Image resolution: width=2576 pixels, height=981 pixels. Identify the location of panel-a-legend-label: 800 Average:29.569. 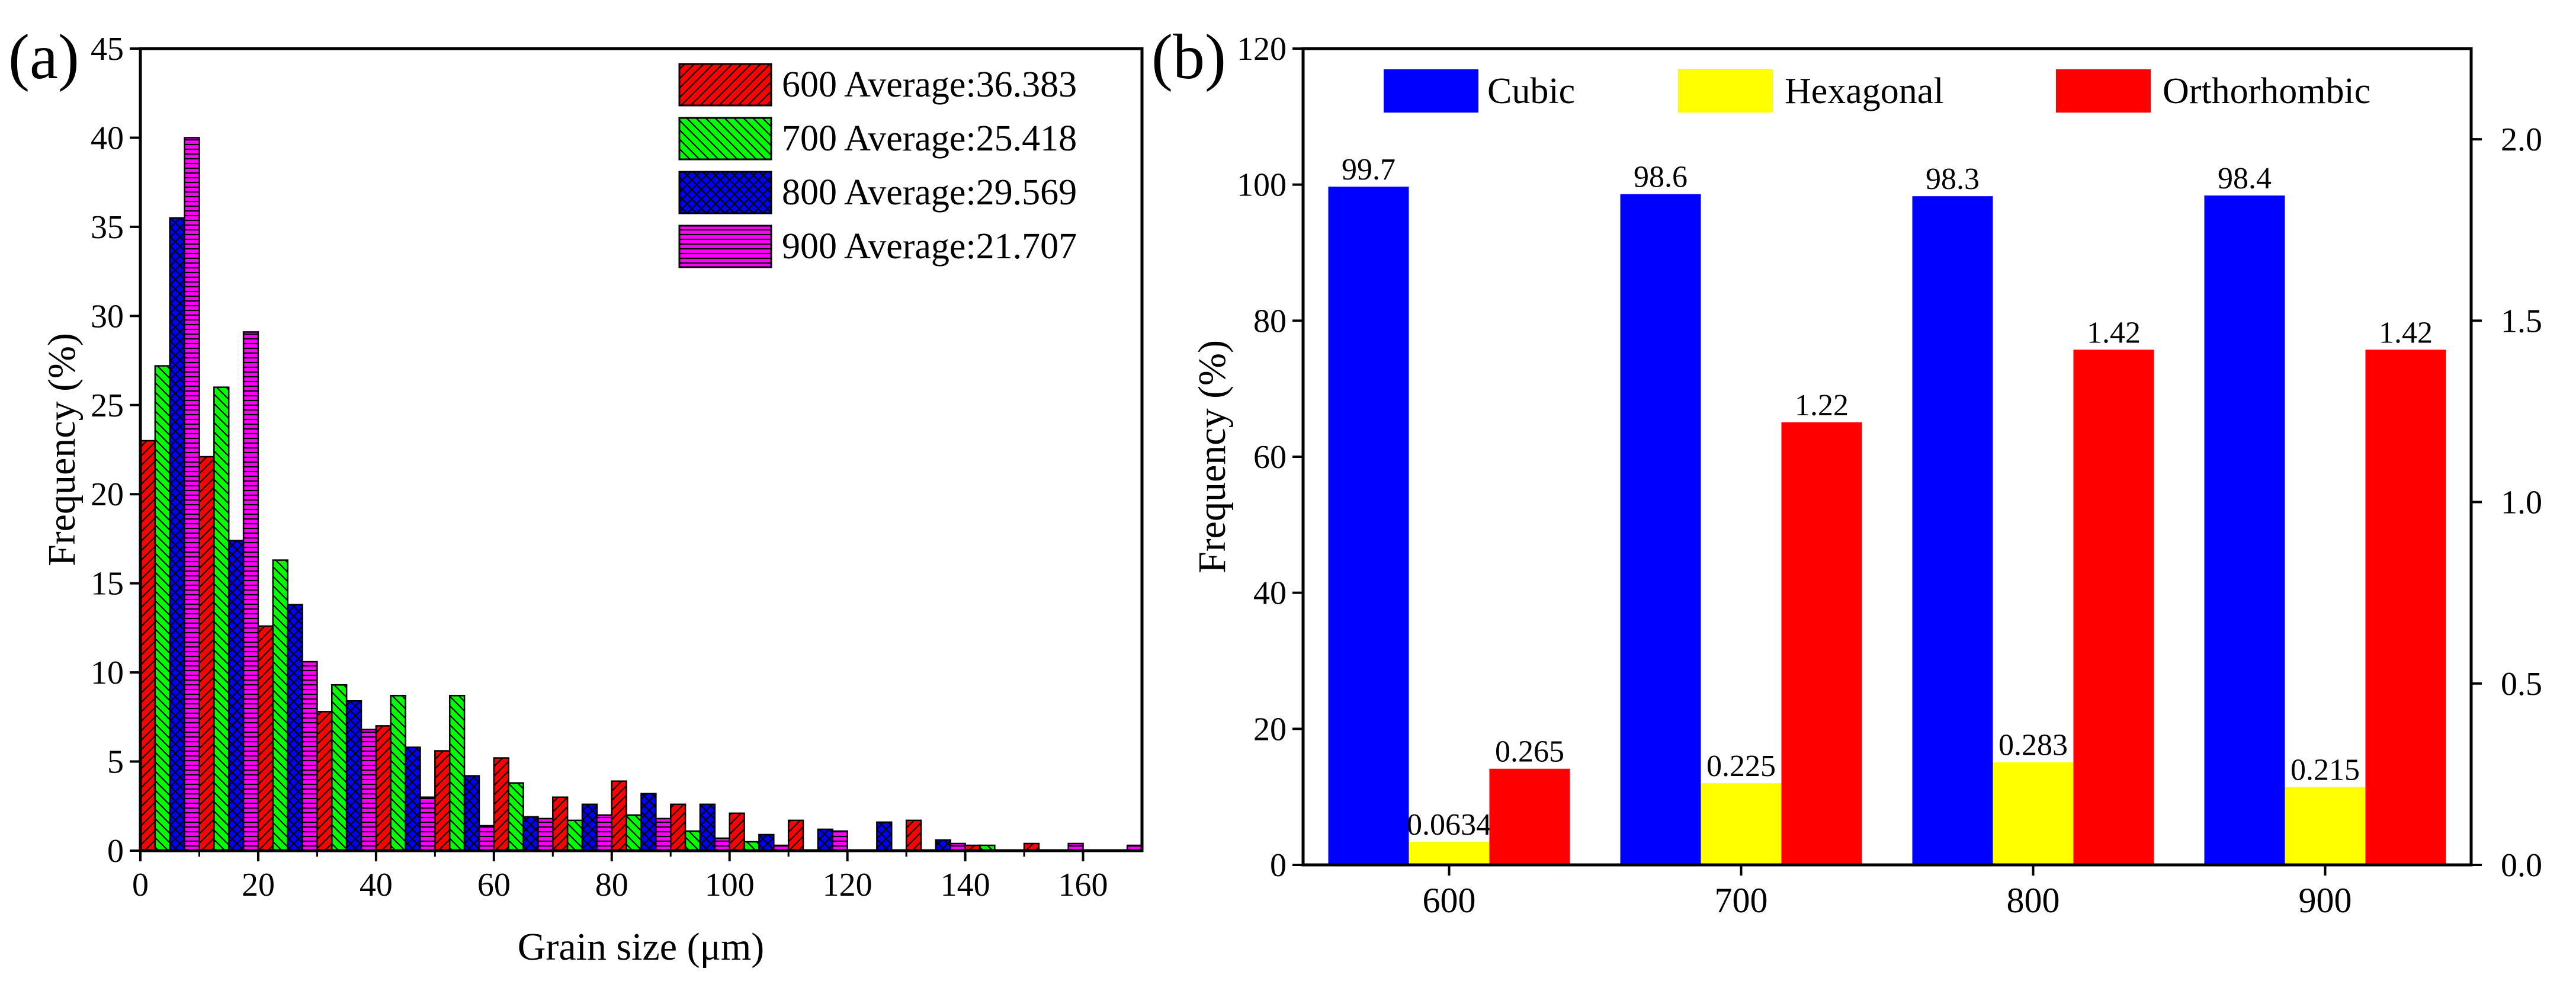
(929, 192).